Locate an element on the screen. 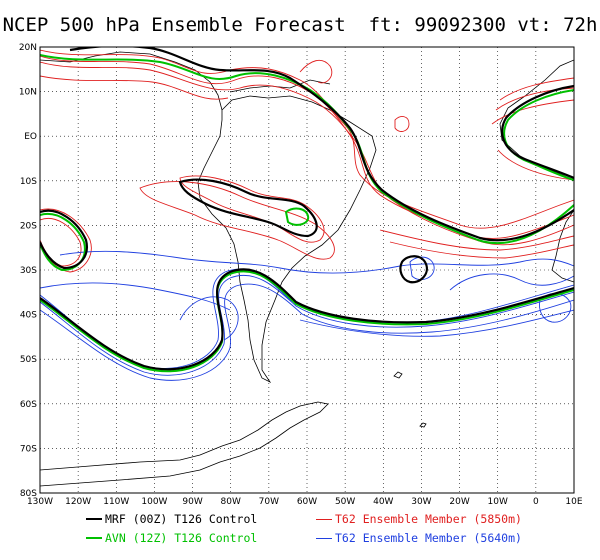 The height and width of the screenshot is (560, 600). lat-tick-label: 80S is located at coordinates (28, 494).